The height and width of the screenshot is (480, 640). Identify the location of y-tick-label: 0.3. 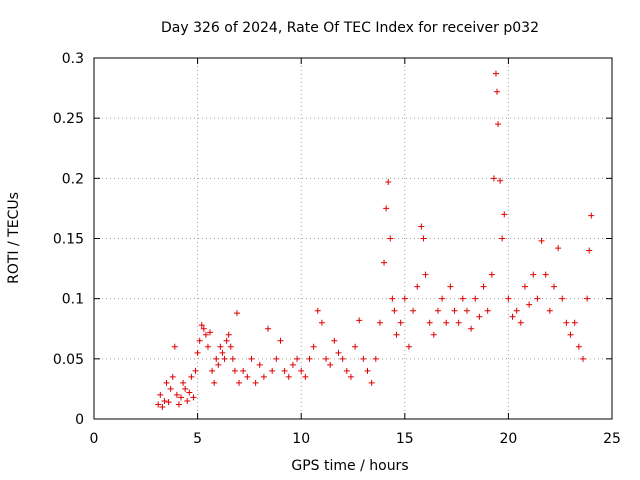
(73, 59).